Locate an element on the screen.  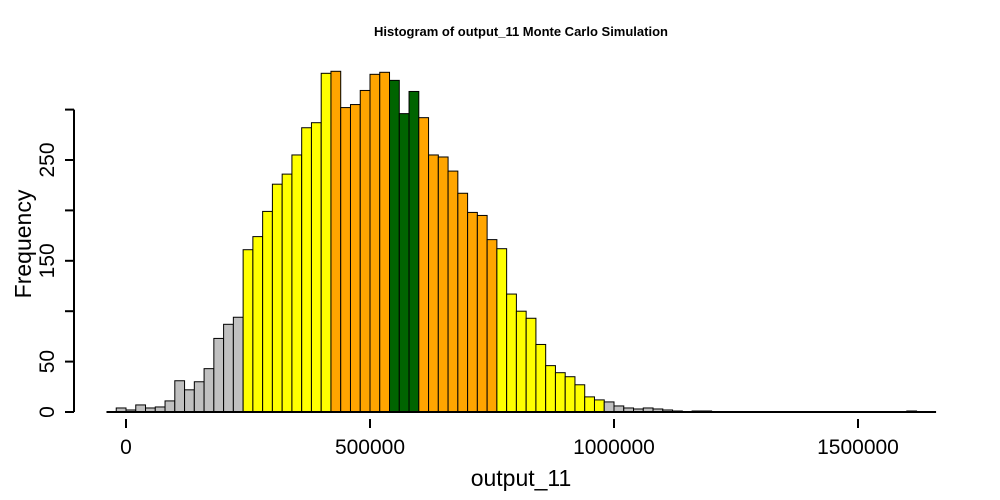
x-axis: 0 500000 1000000 1500000 is located at coordinates (521, 435).